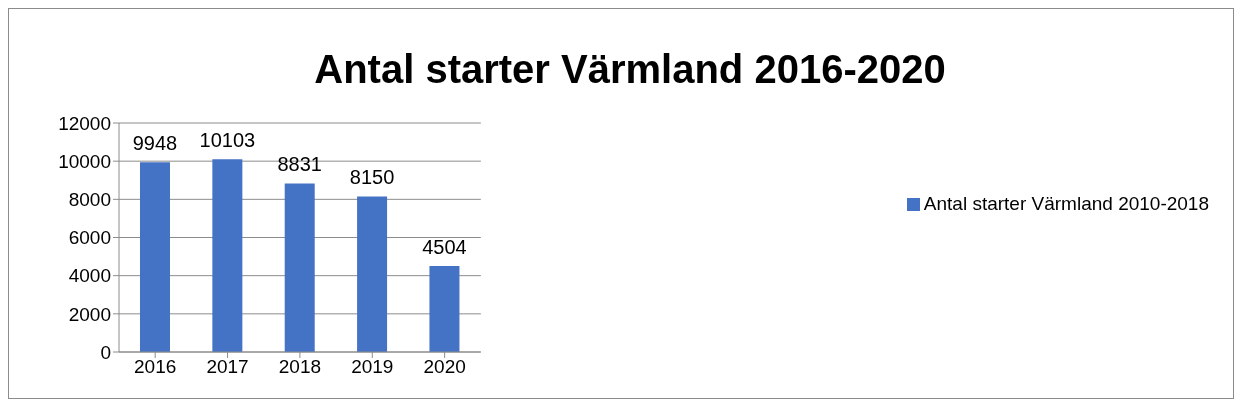 Image resolution: width=1242 pixels, height=407 pixels. Describe the element at coordinates (84, 161) in the screenshot. I see `y-tick-label: 10000` at that location.